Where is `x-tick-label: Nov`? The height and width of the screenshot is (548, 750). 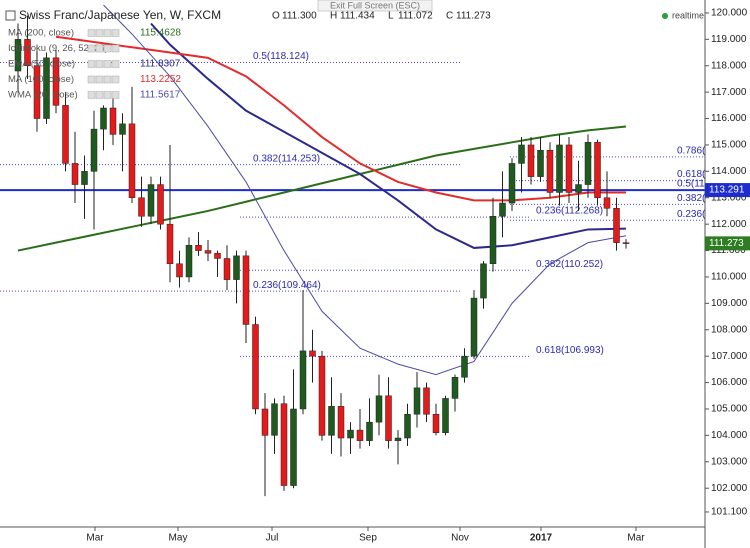 x-tick-label: Nov is located at coordinates (460, 538).